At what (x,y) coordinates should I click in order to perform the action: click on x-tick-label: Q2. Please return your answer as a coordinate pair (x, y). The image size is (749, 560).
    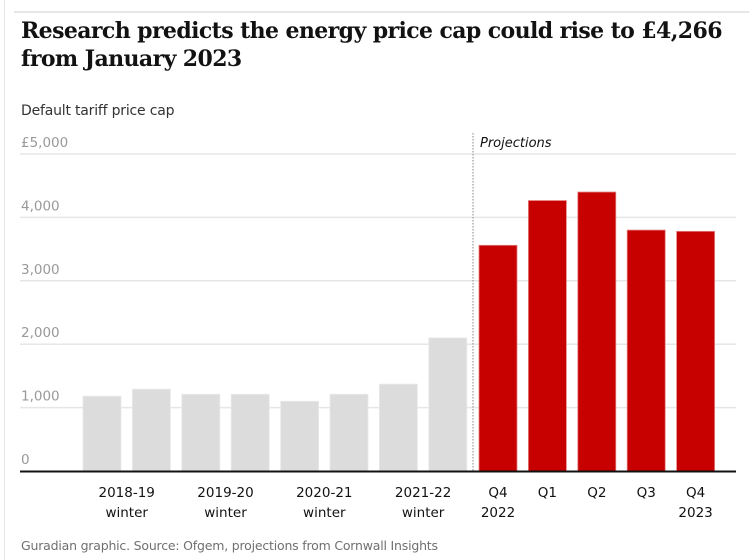
    Looking at the image, I should click on (596, 493).